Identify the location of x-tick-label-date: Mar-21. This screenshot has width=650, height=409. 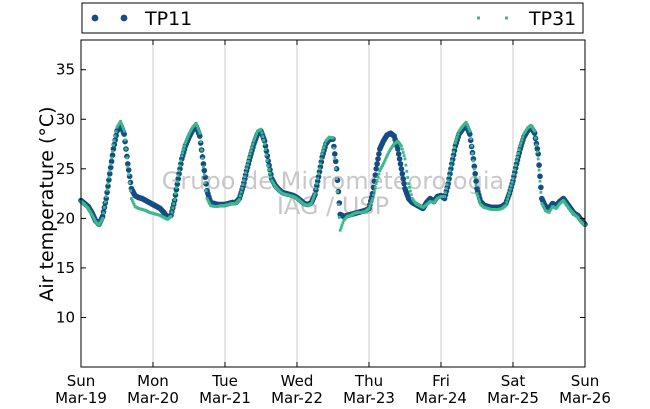
(225, 398).